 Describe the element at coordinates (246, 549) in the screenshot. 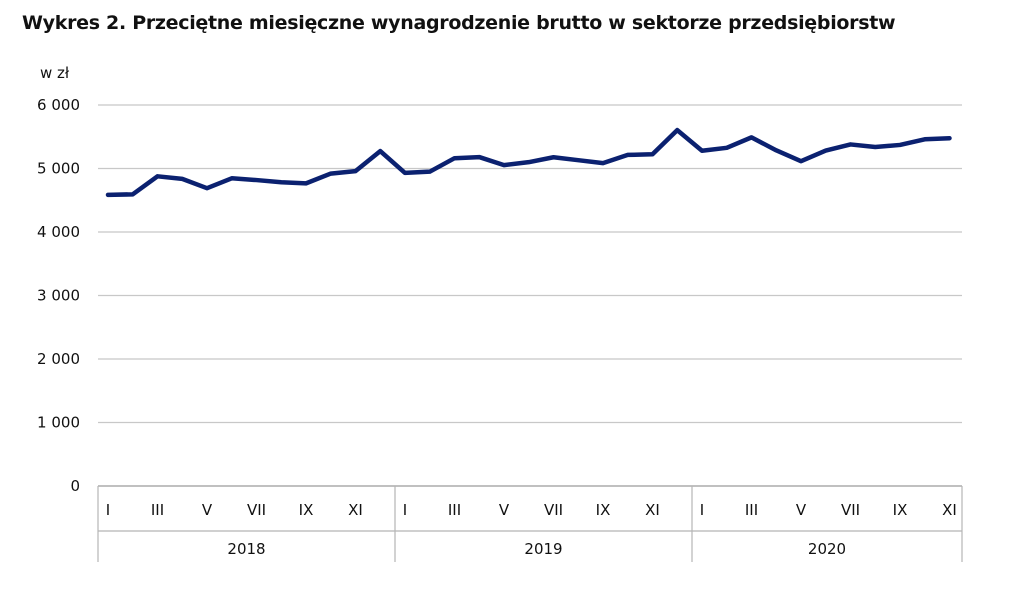

I see `year-label: 2018` at that location.